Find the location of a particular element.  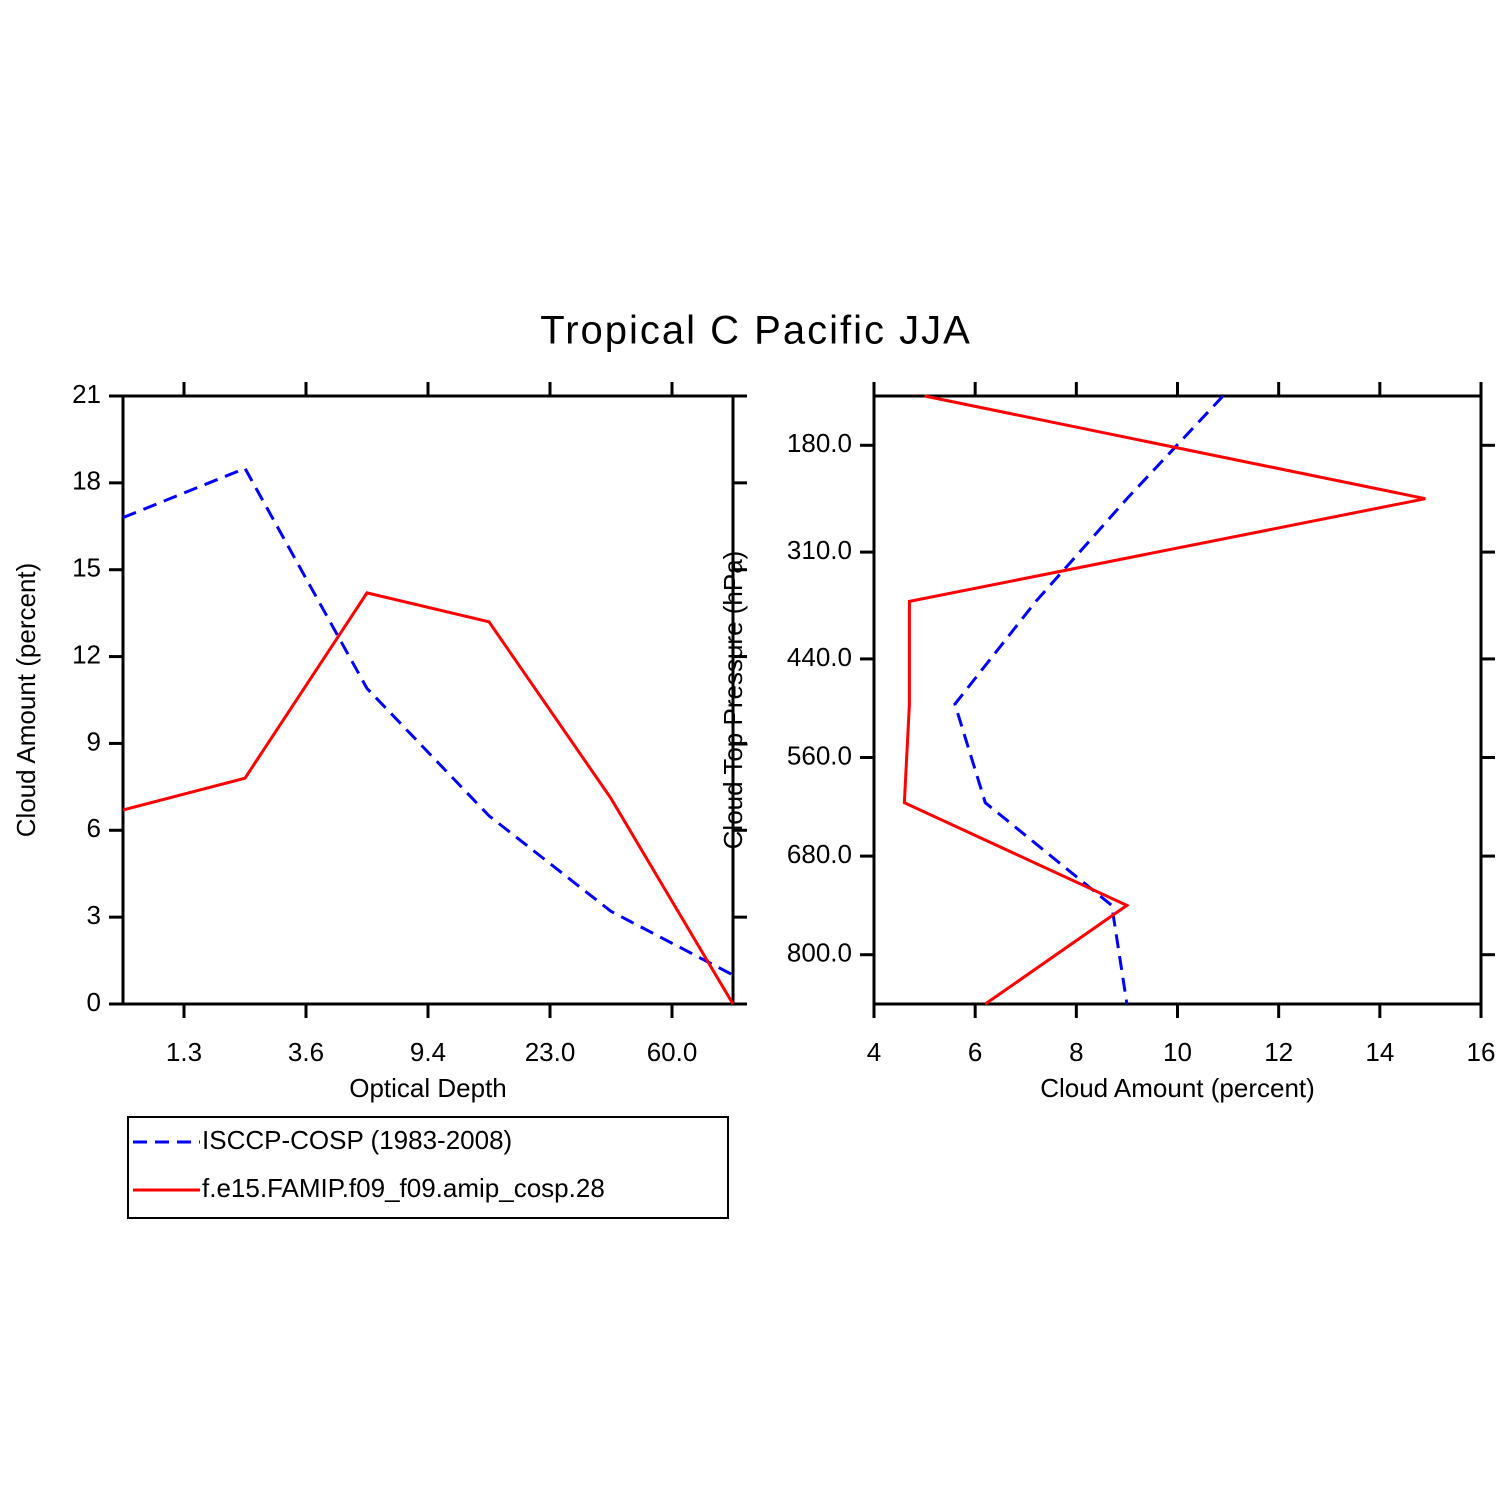

y-tick-label: 440.0 is located at coordinates (819, 657).